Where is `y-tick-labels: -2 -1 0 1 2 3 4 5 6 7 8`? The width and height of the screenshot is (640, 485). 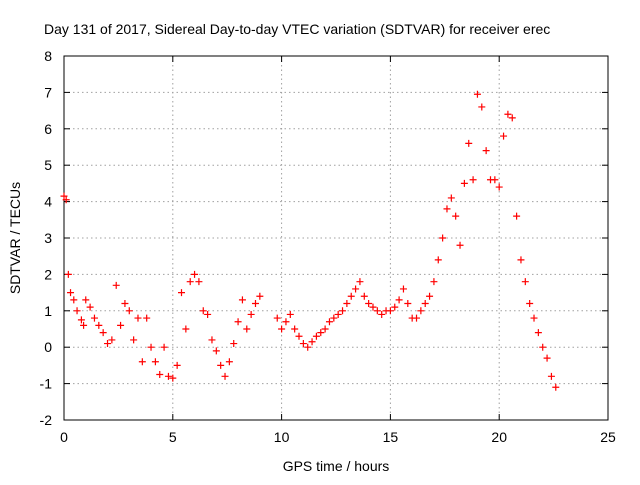 y-tick-labels: -2 -1 0 1 2 3 4 5 6 7 8 is located at coordinates (46, 238).